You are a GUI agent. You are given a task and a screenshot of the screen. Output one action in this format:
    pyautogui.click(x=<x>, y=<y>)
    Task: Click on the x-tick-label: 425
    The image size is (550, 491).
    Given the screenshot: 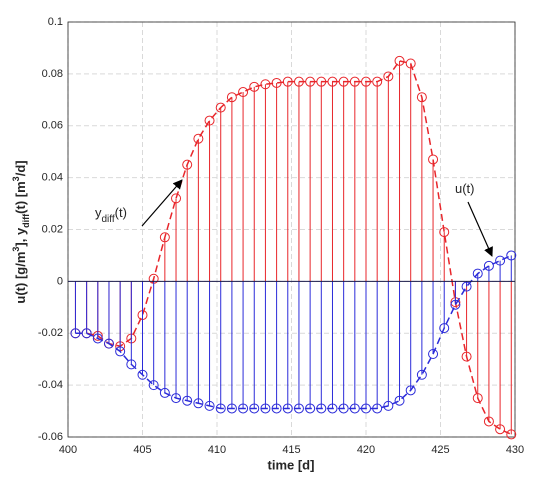 What is the action you would take?
    pyautogui.click(x=440, y=450)
    